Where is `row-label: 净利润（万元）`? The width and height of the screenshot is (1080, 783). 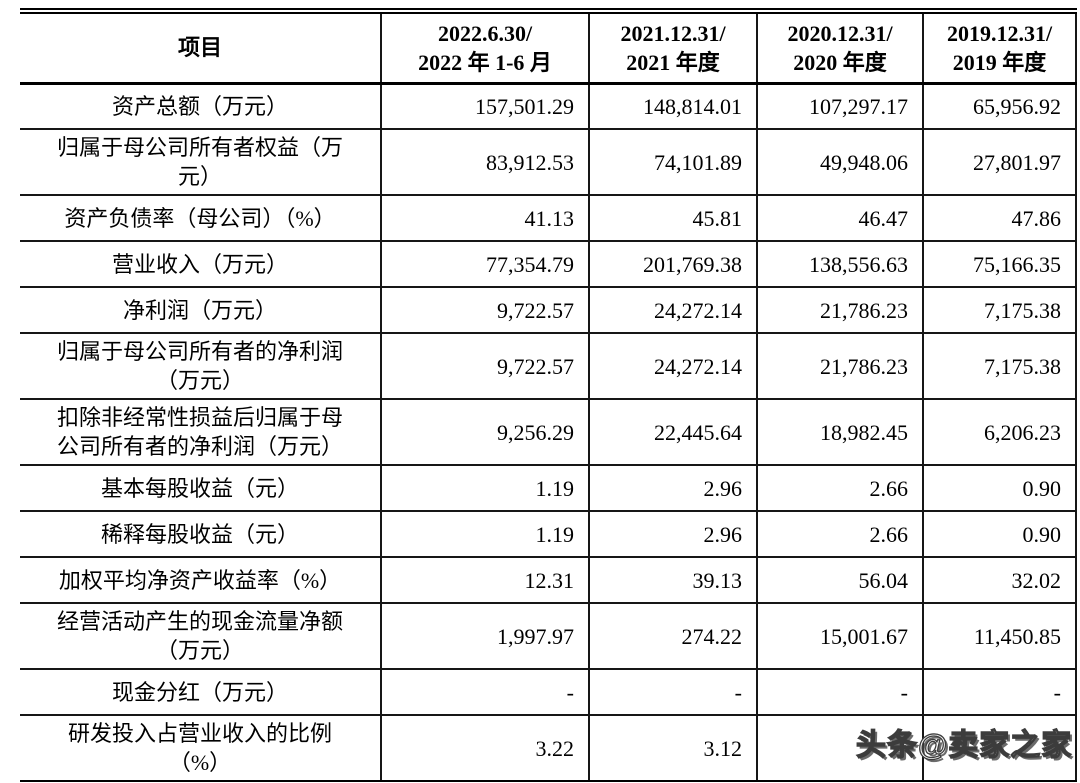 row-label: 净利润（万元） is located at coordinates (201, 310).